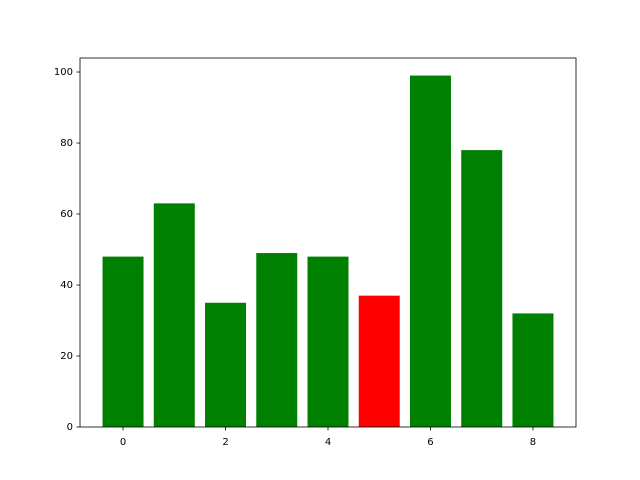 The image size is (640, 480). I want to click on x-tick-label: 2, so click(225, 442).